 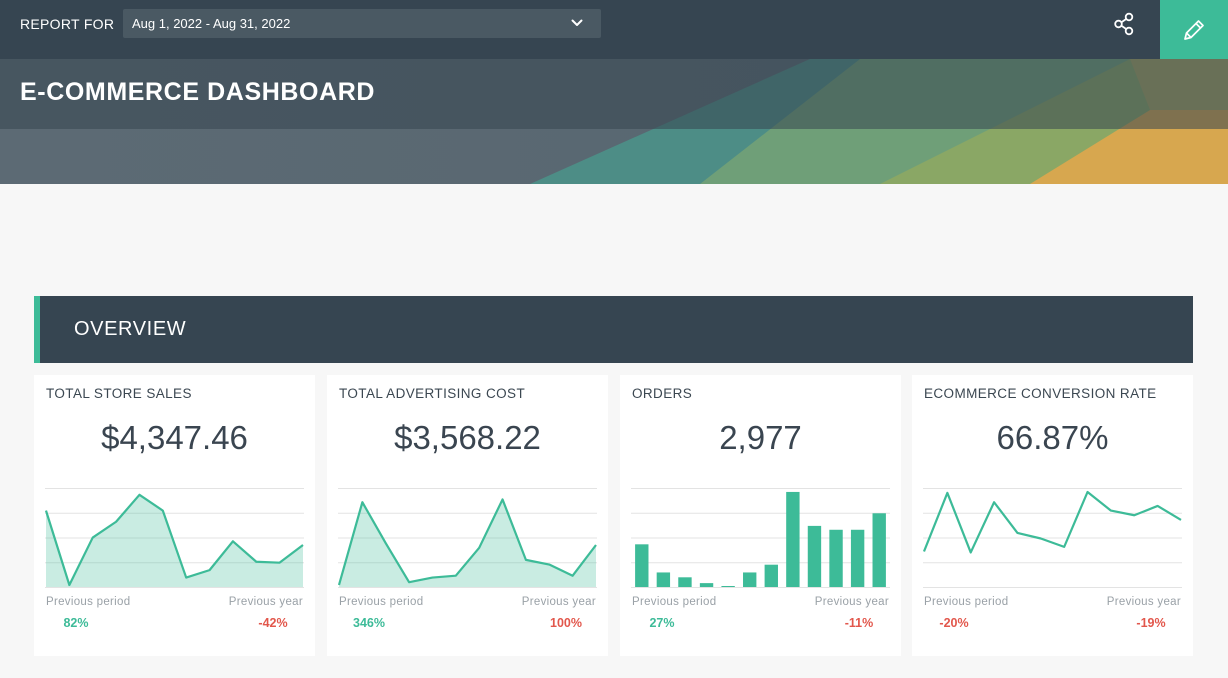 I want to click on share-icon, so click(x=1124, y=24).